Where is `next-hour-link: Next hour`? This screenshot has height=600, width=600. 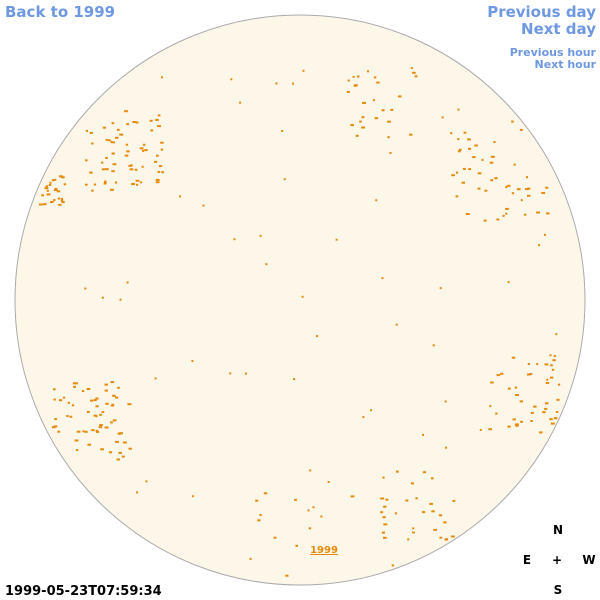 next-hour-link: Next hour is located at coordinates (566, 64).